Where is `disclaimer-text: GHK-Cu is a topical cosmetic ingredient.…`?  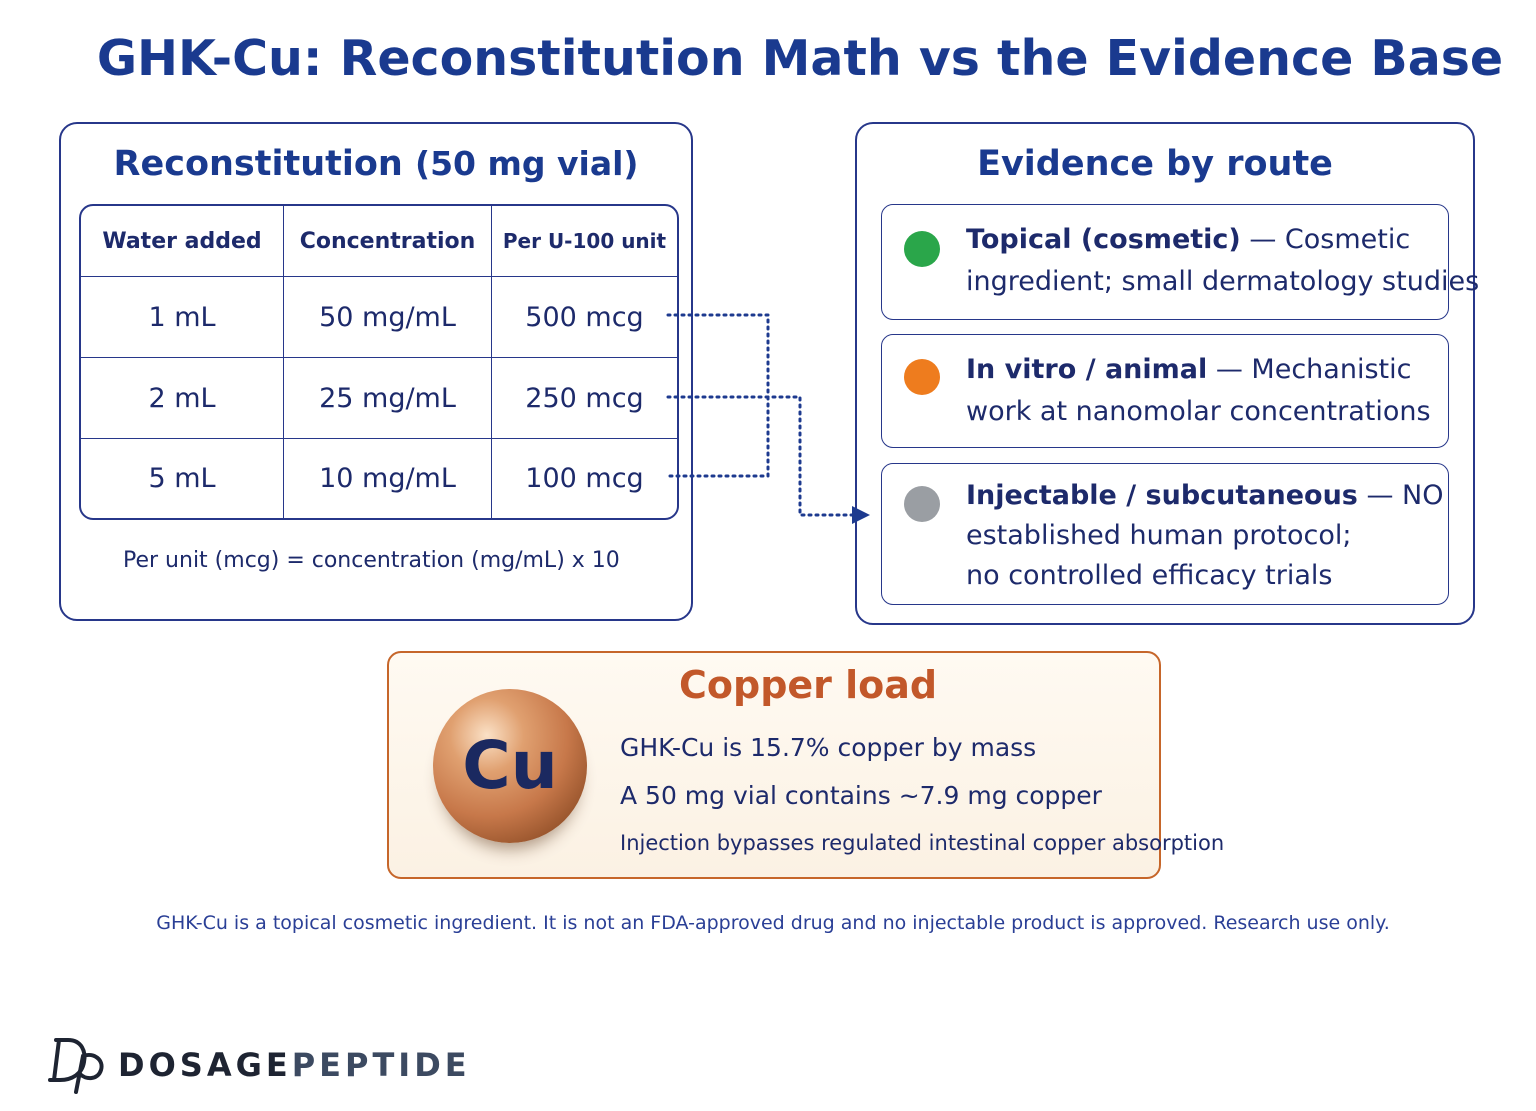
disclaimer-text: GHK-Cu is a topical cosmetic ingredient.… is located at coordinates (773, 923).